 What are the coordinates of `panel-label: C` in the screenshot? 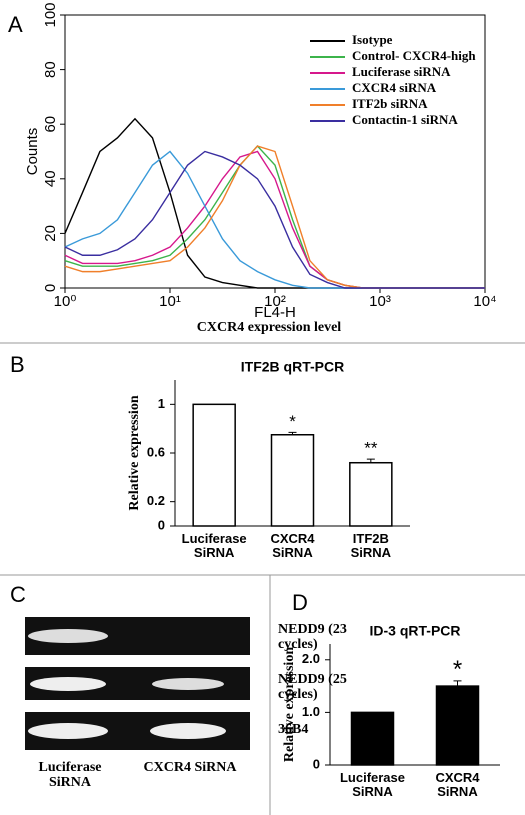 It's located at (18, 594).